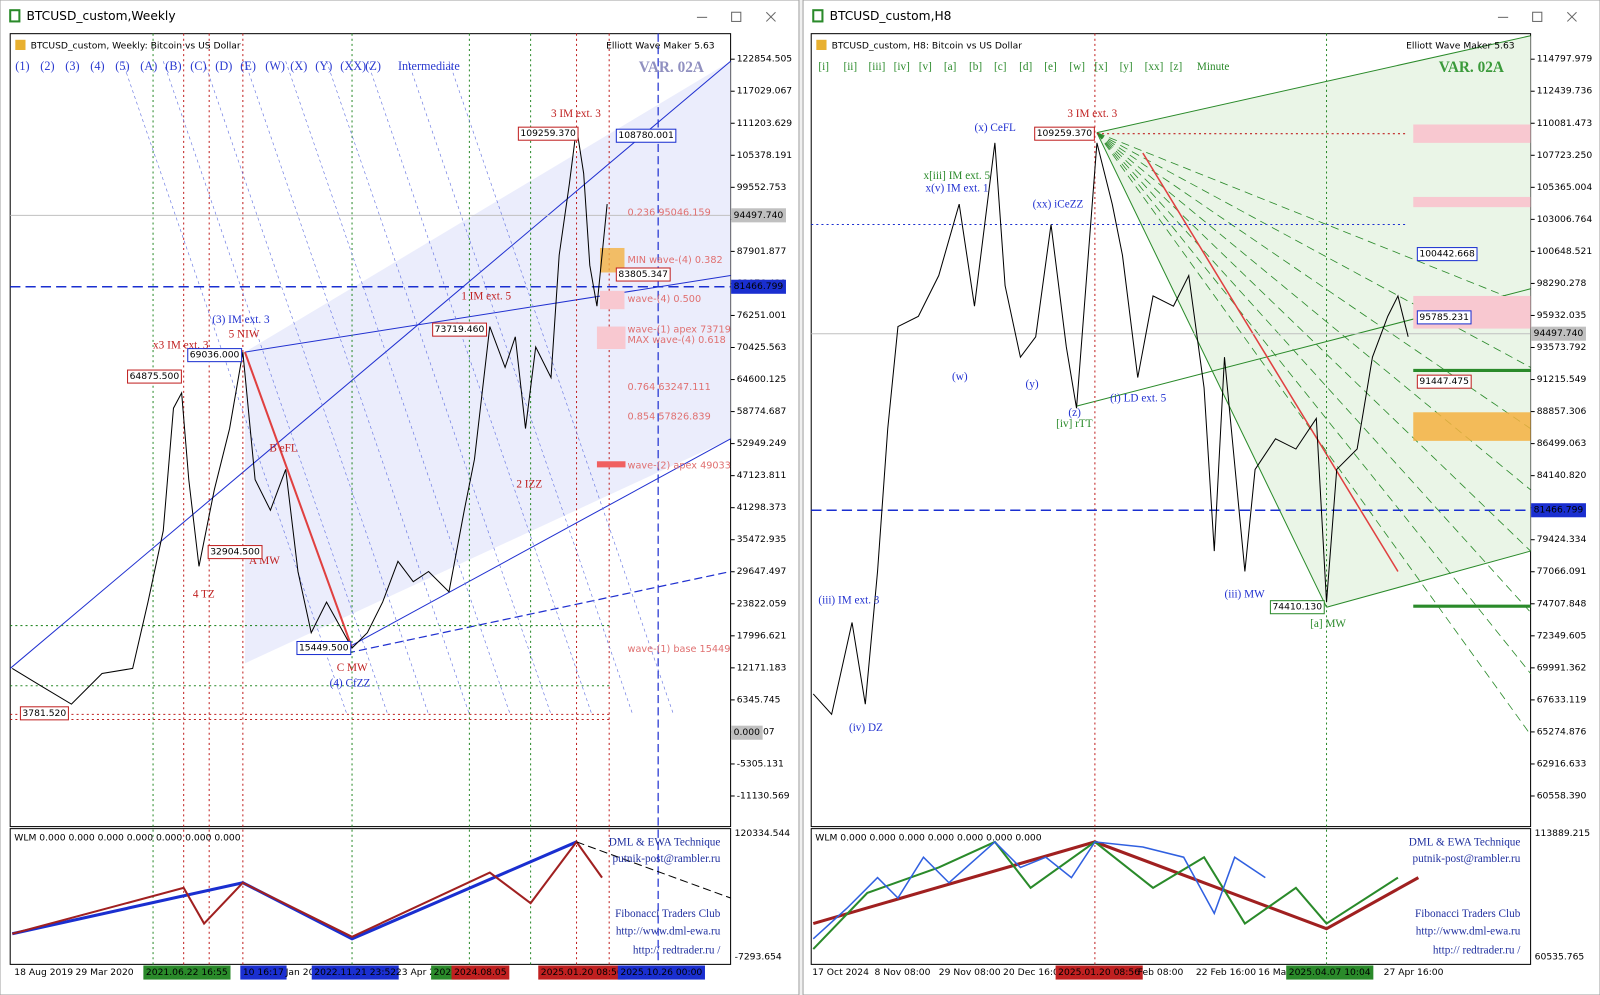 The image size is (1600, 995). What do you see at coordinates (1074, 424) in the screenshot?
I see `wave-label: [iv] rTT` at bounding box center [1074, 424].